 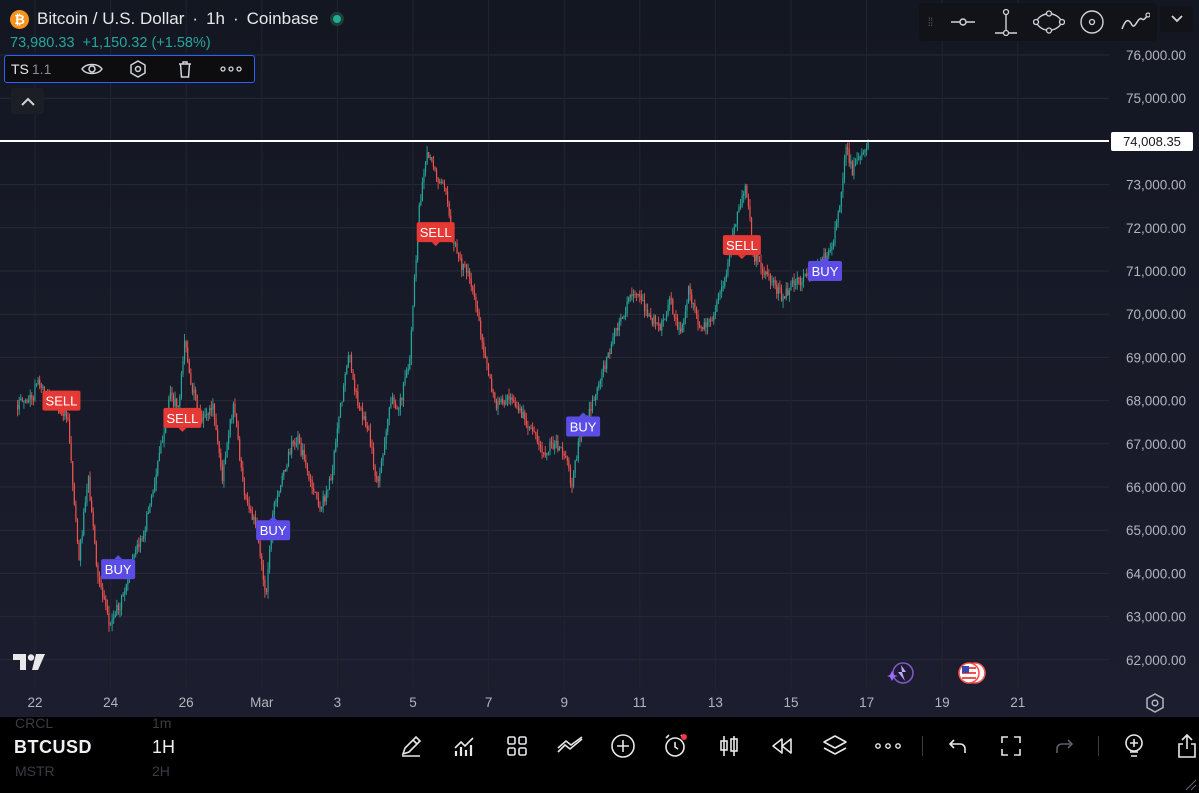 I want to click on bottom-toolbar: CRCL 1m BTCUSD 1H MSTR 2H, so click(x=599, y=754).